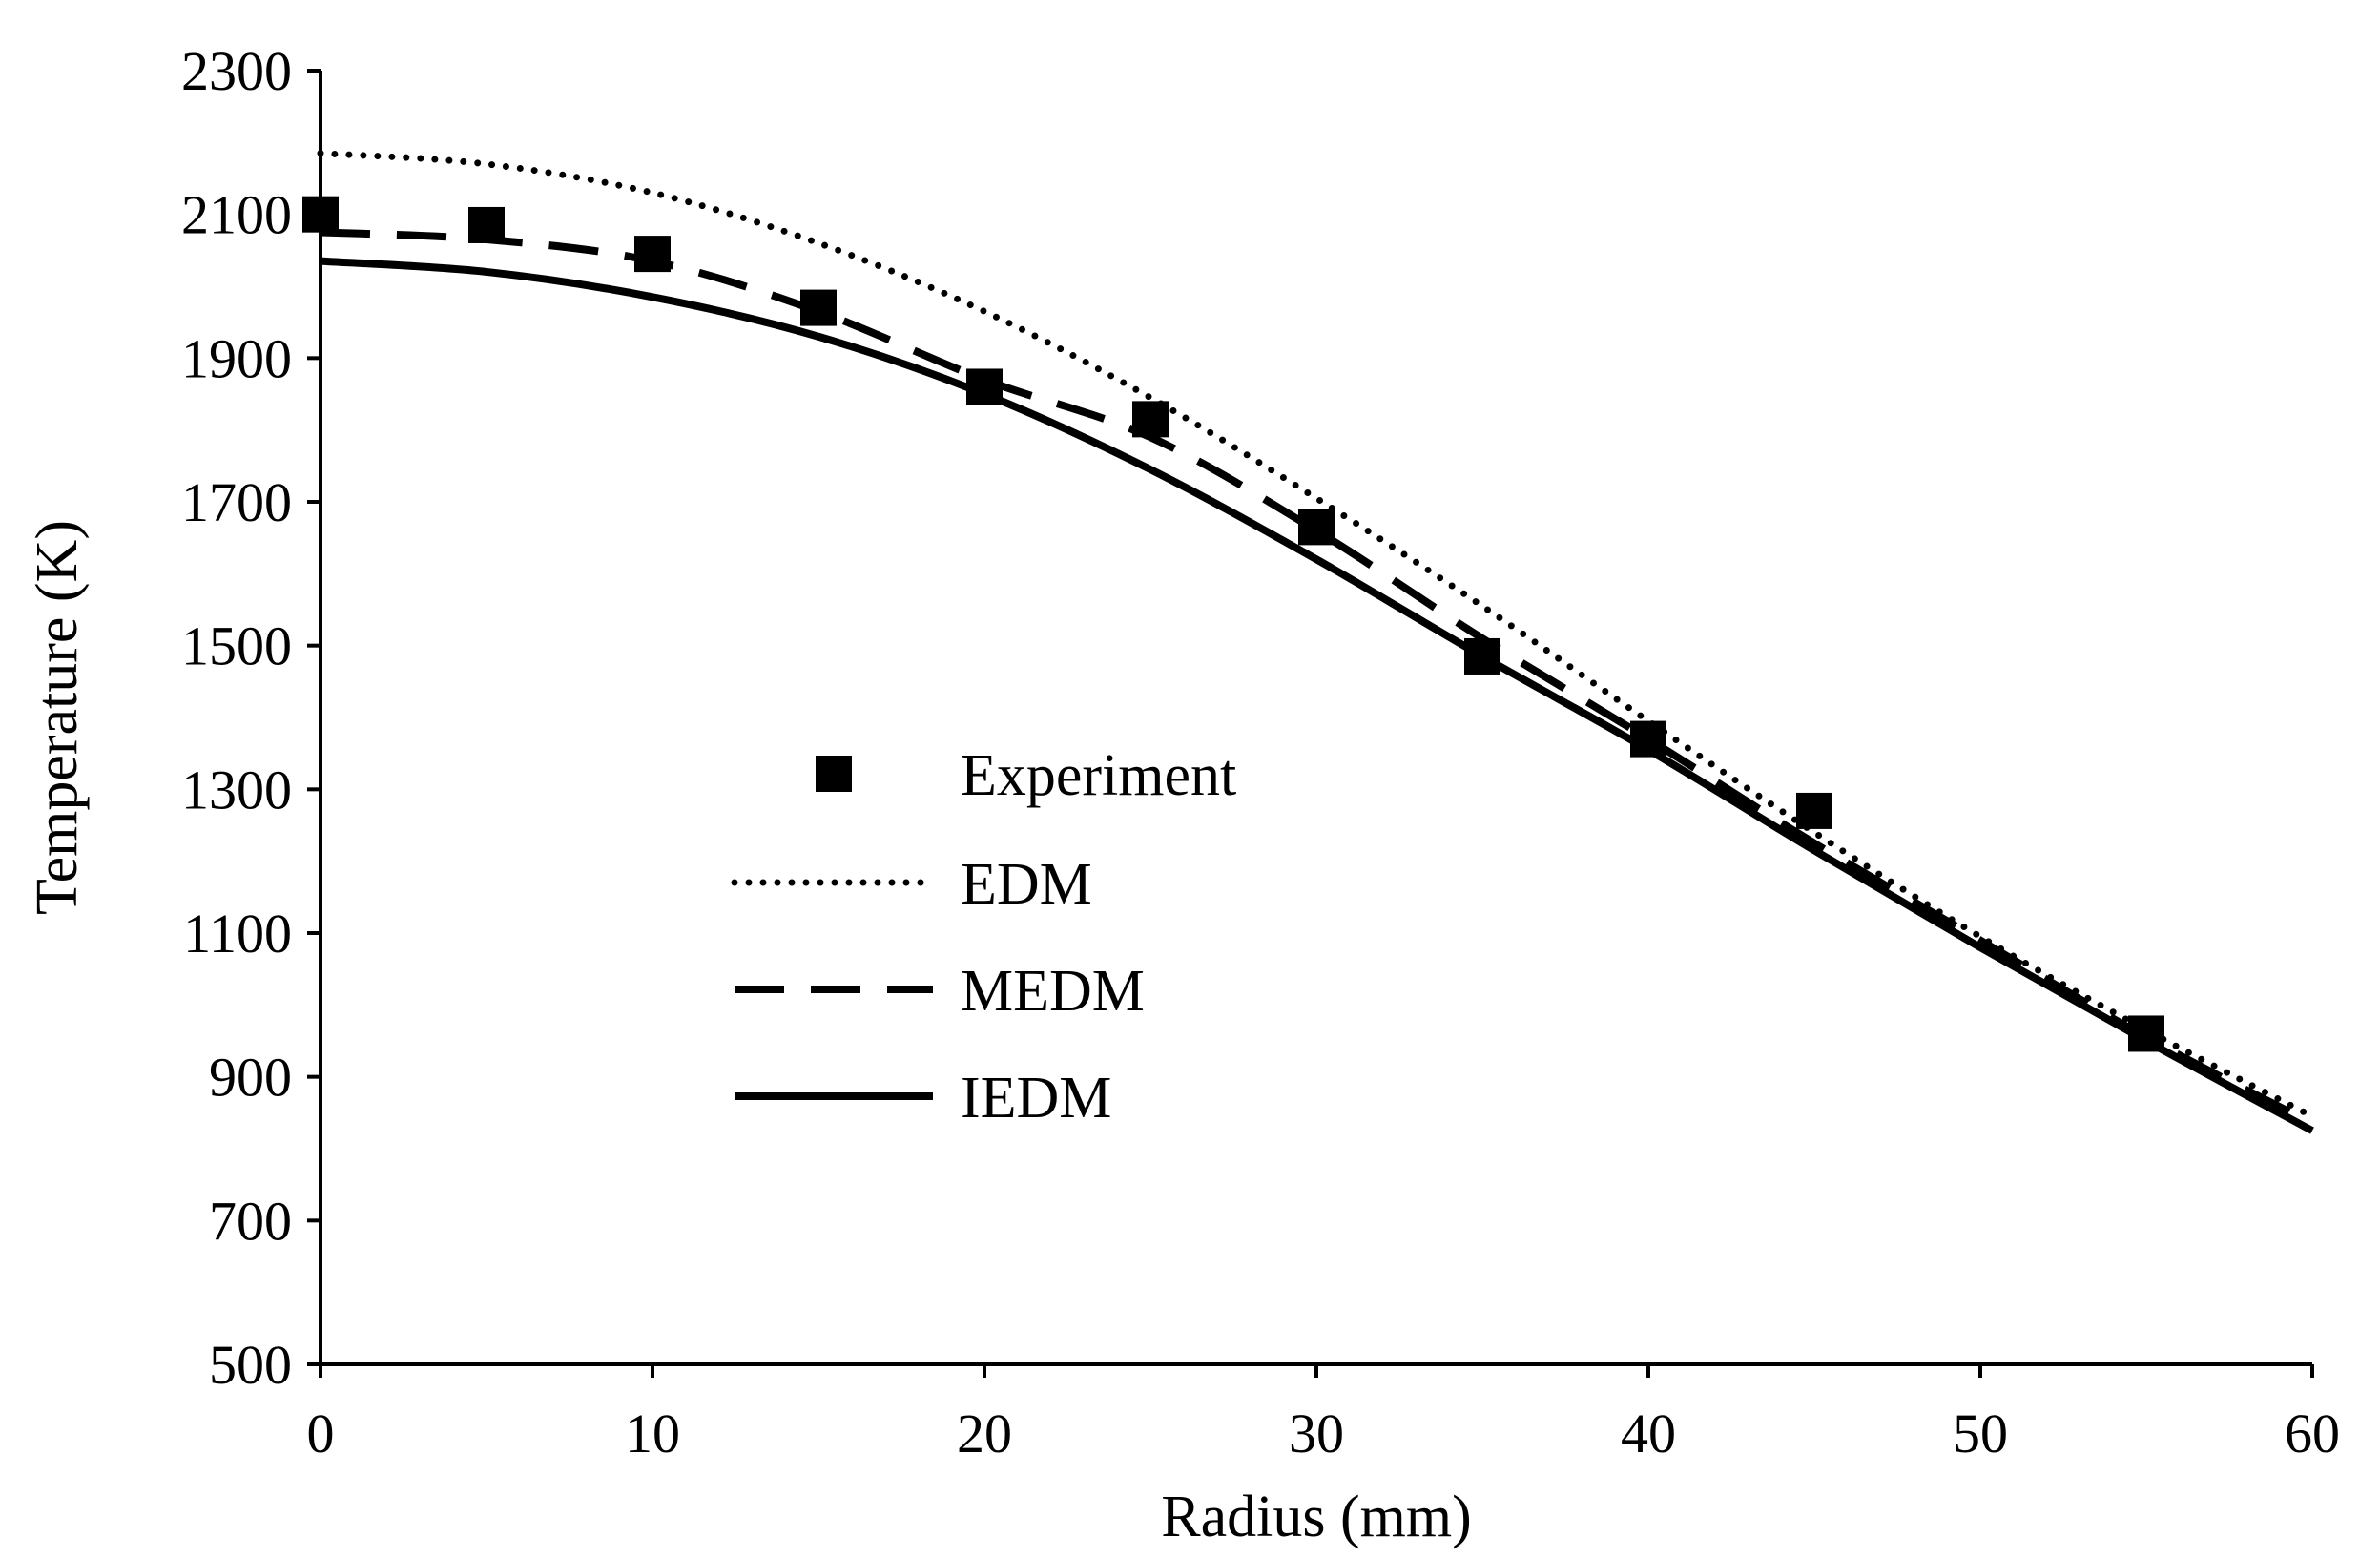  I want to click on y-tick-label: 1700, so click(236, 502).